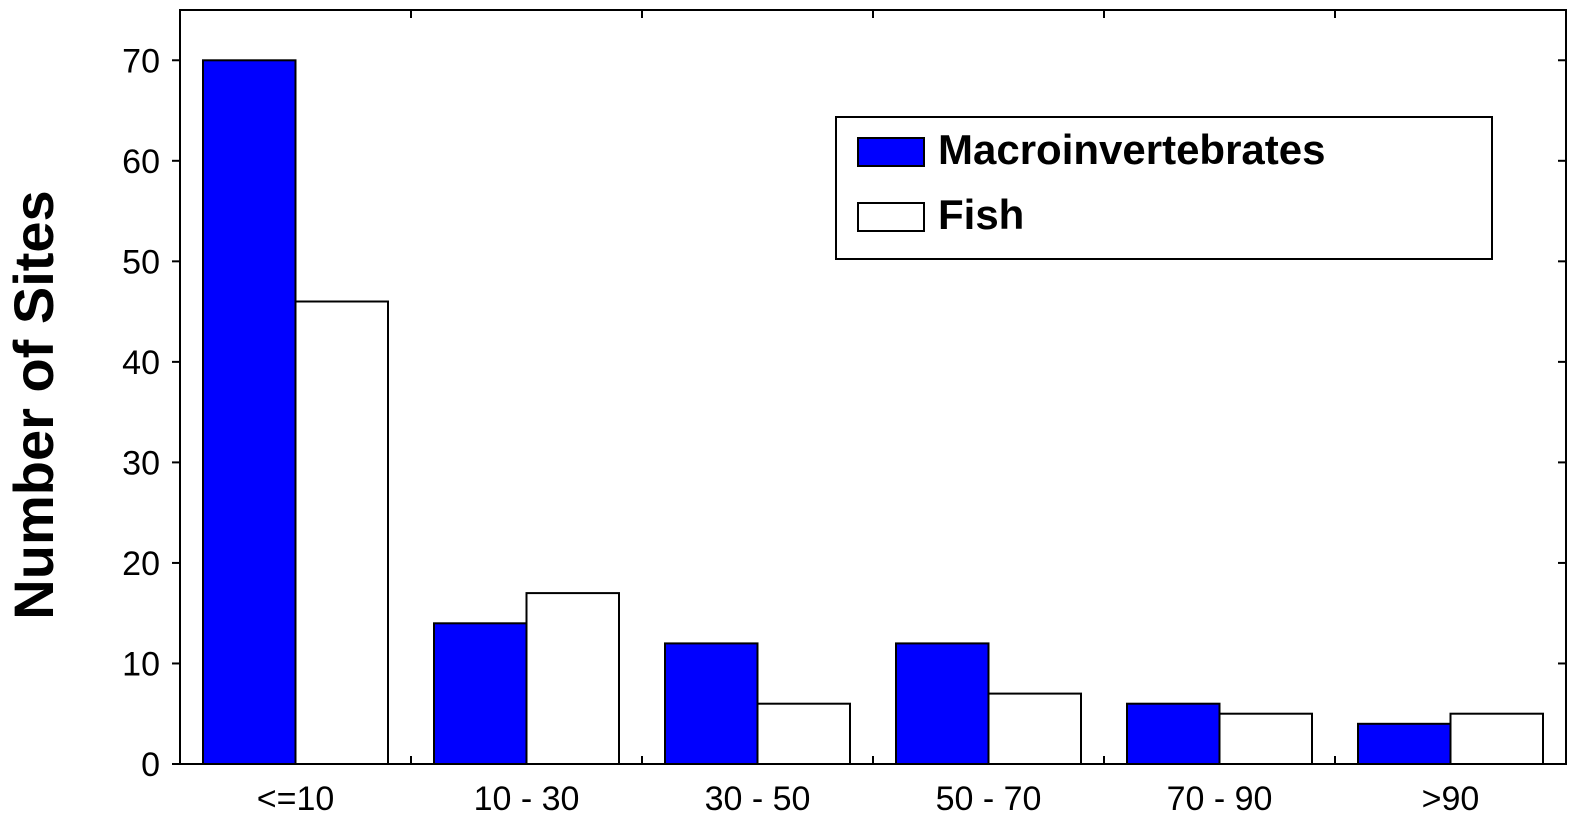 The width and height of the screenshot is (1586, 831). I want to click on legend-label-macroinvertebrates: Macroinvertebrates, so click(1132, 149).